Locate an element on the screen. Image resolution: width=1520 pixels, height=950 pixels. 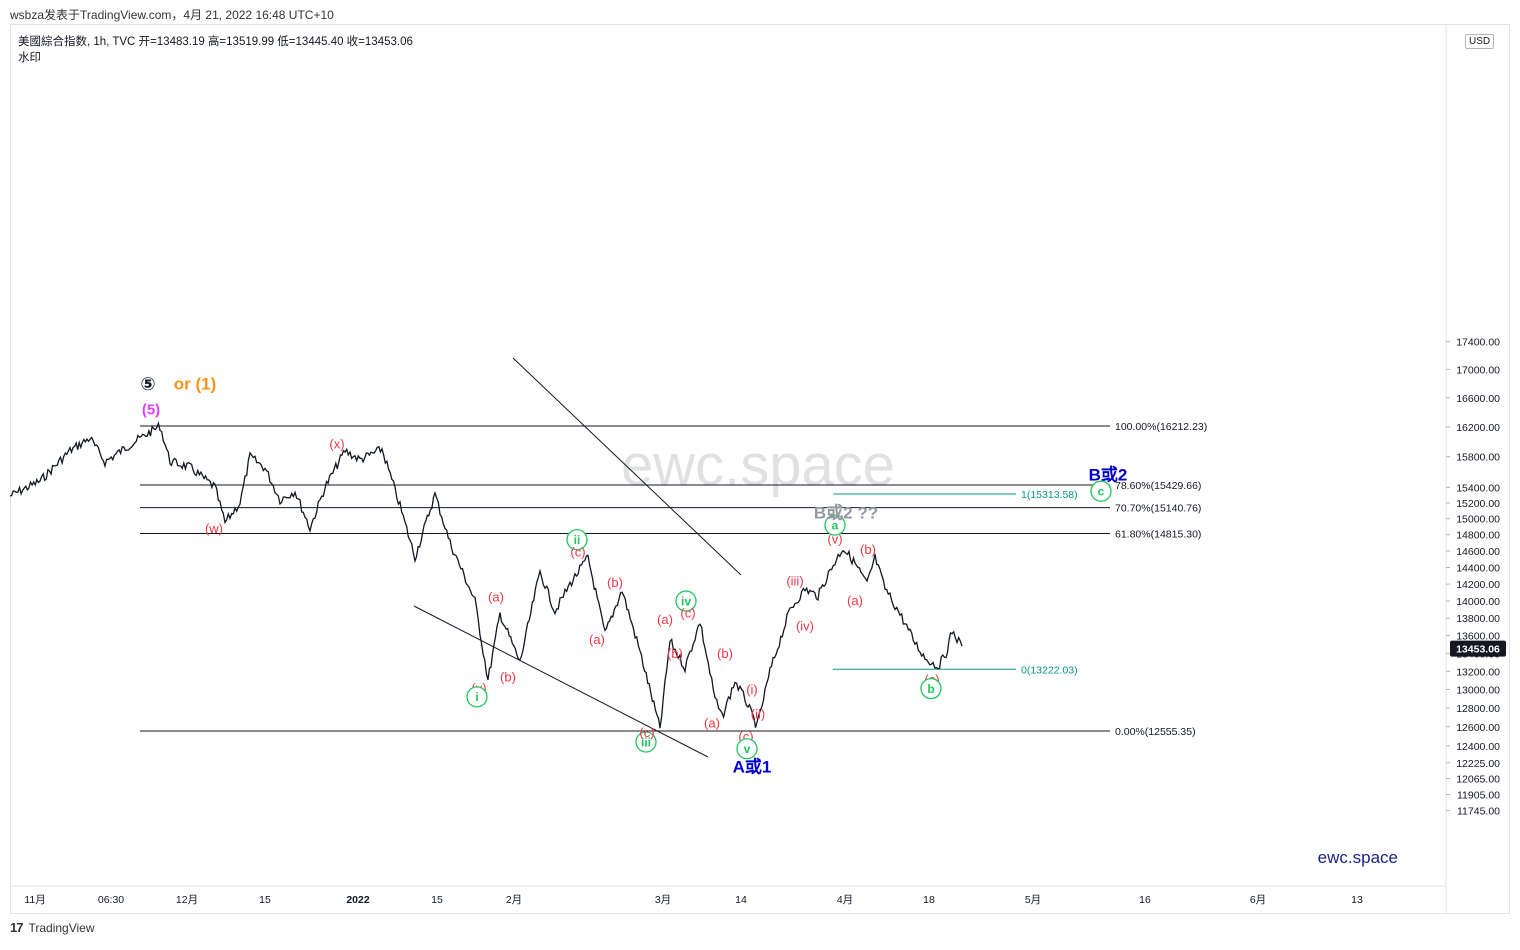
y-tick-label: 14600.00 is located at coordinates (1478, 552).